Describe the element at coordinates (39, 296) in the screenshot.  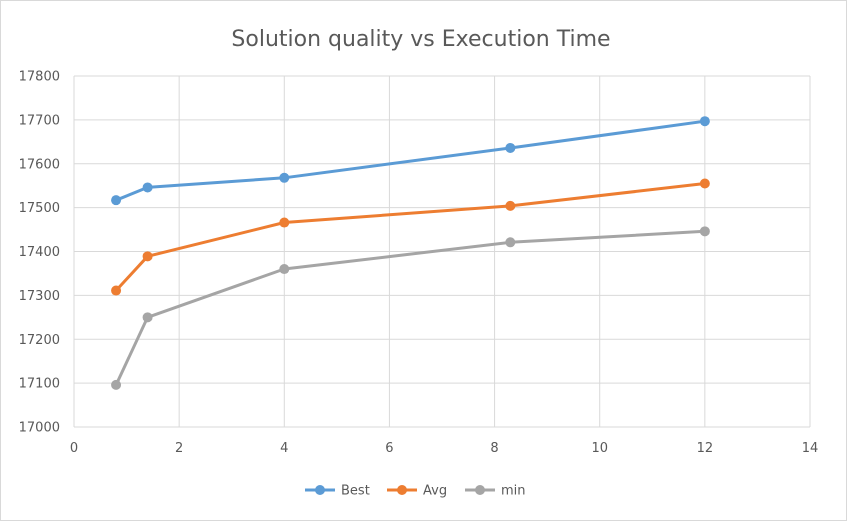
I see `y-tick-label: 17300` at that location.